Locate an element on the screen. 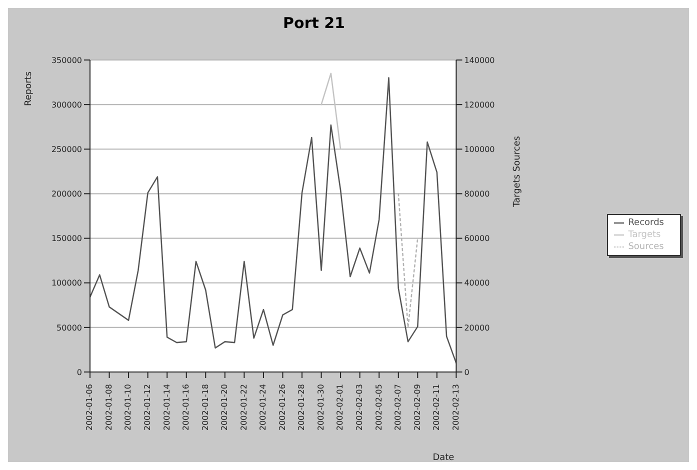  x-tick-label: 2002-01-18 is located at coordinates (205, 407).